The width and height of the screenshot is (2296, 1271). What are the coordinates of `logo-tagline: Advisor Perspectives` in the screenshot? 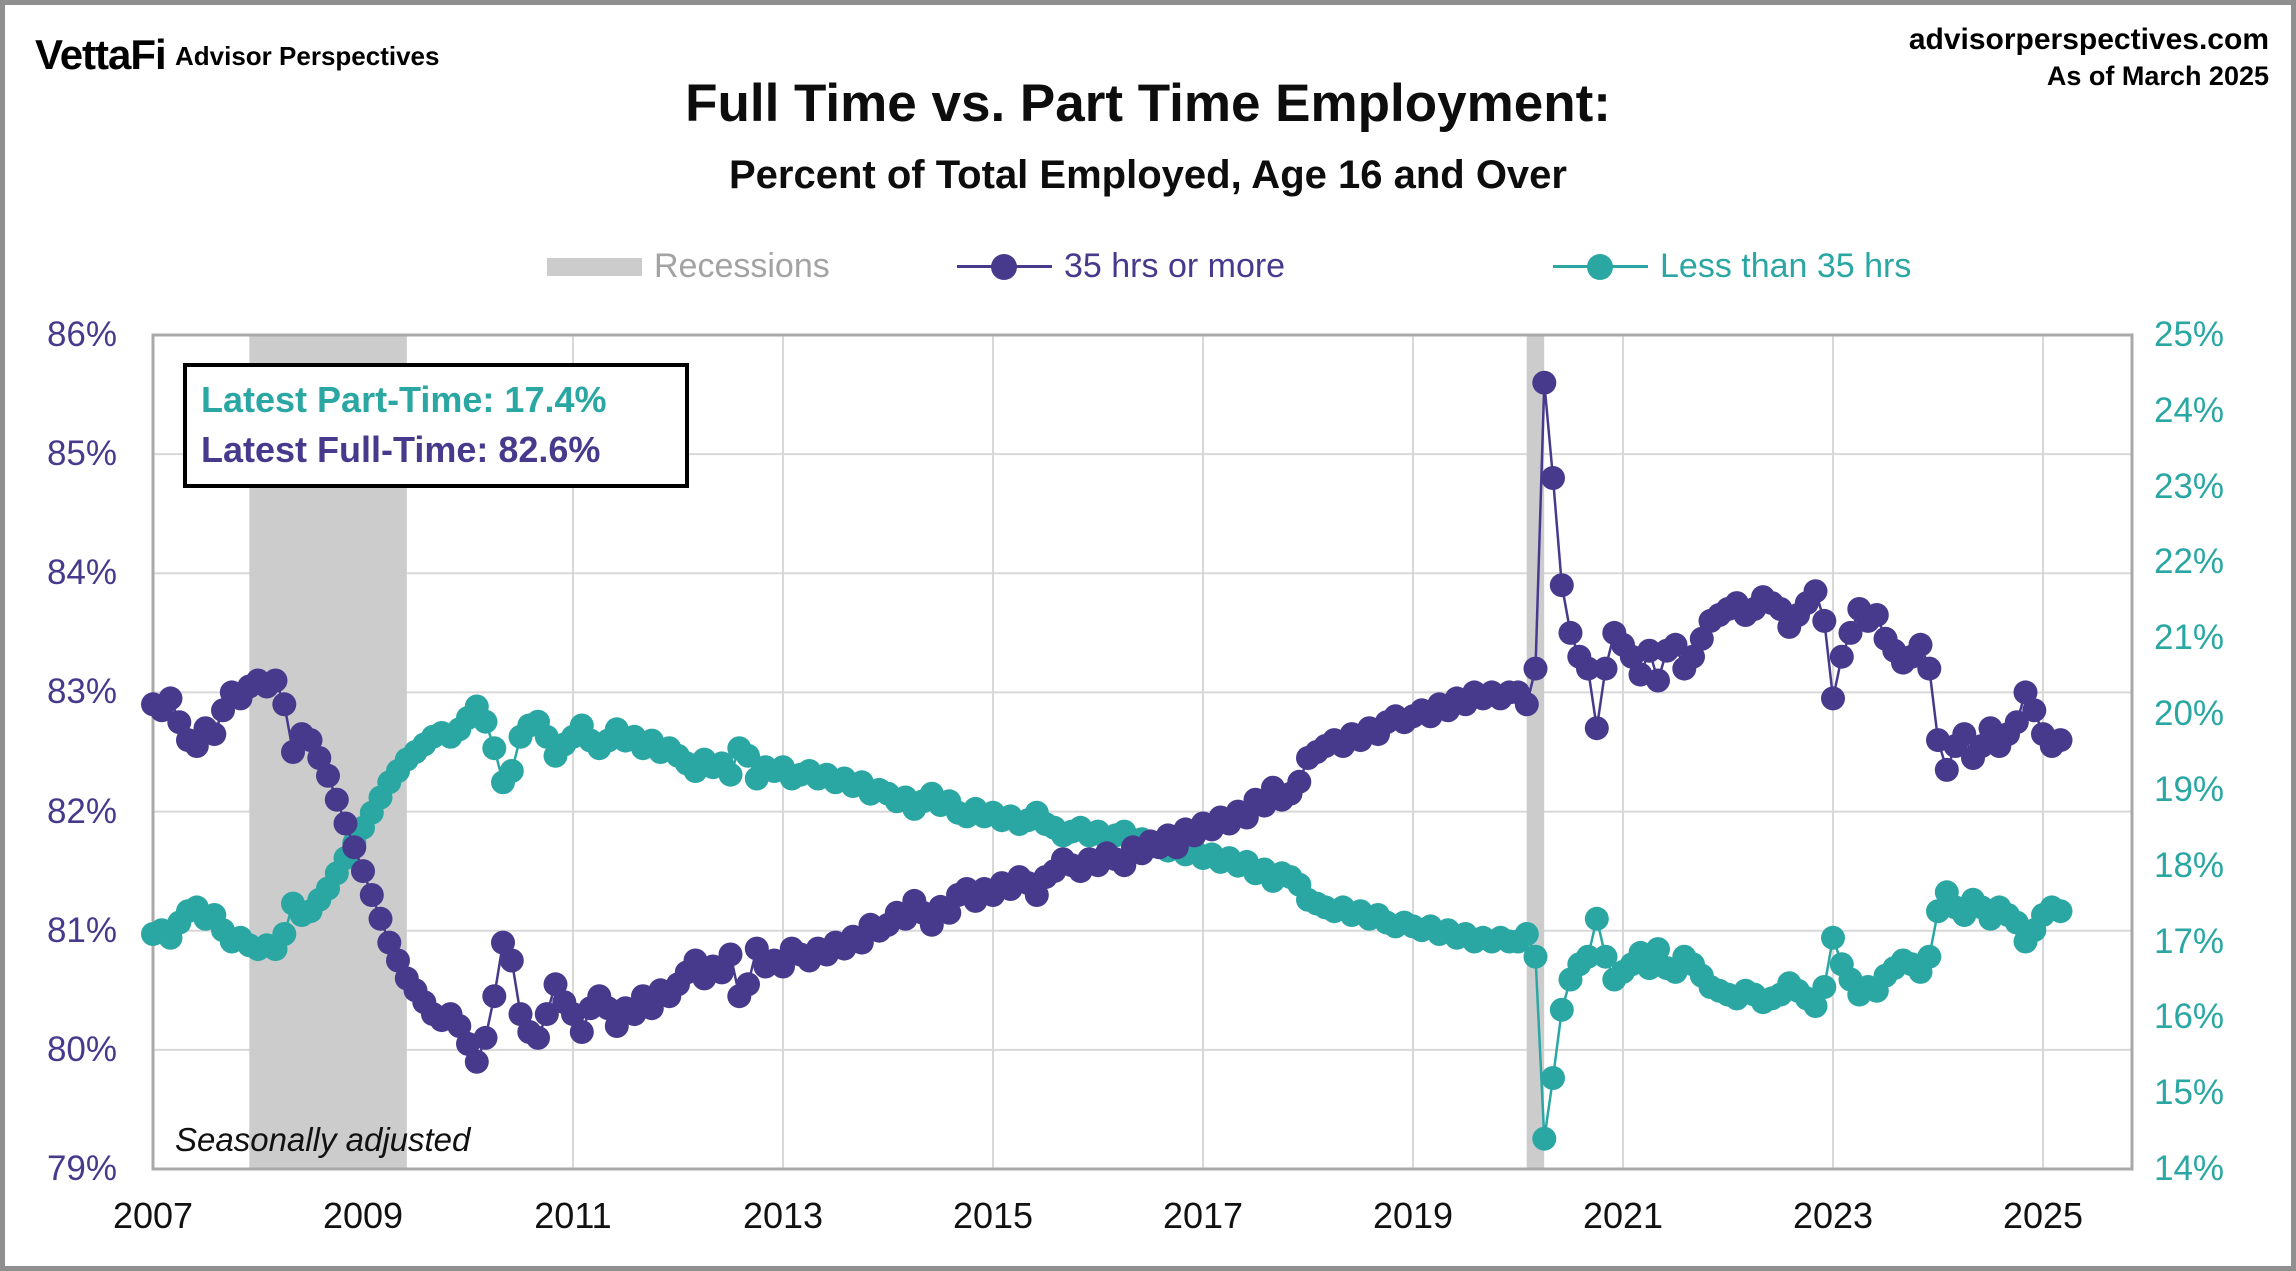 It's located at (307, 56).